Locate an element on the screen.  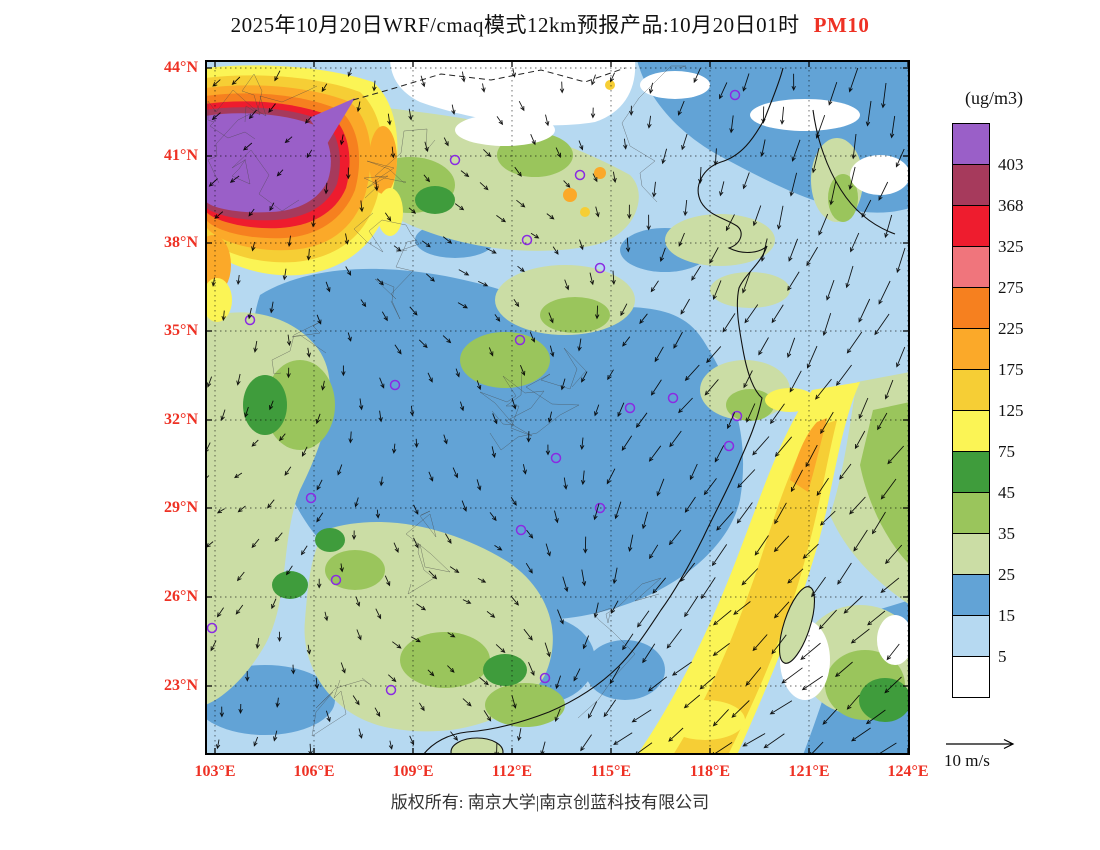
fill-coastal-dust-band is located at coordinates (748, 568).